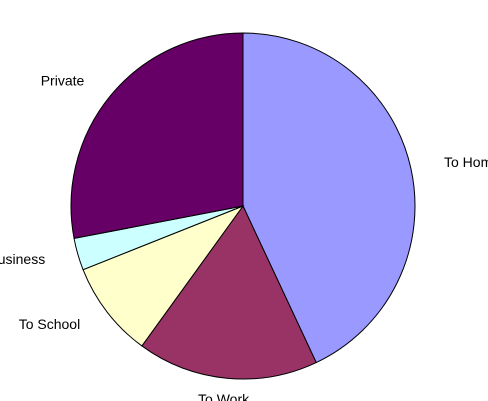 This screenshot has width=488, height=401. I want to click on pie-slice-to-school, so click(163, 275).